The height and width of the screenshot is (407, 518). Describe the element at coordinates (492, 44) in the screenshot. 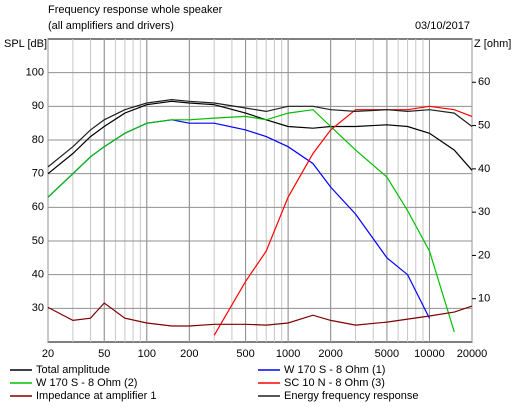

I see `y2-axis-label: Z [ohm]` at that location.